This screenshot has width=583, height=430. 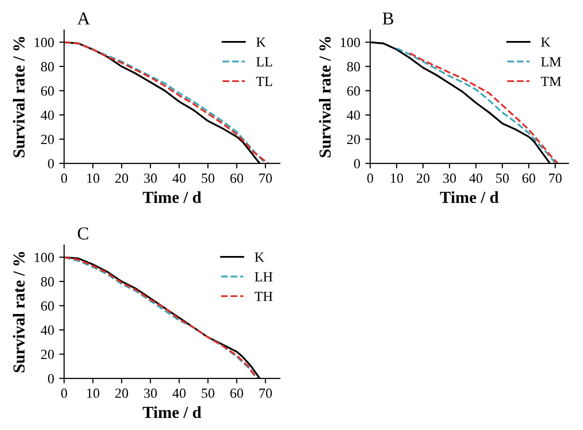 What do you see at coordinates (264, 81) in the screenshot?
I see `legend-label: TL` at bounding box center [264, 81].